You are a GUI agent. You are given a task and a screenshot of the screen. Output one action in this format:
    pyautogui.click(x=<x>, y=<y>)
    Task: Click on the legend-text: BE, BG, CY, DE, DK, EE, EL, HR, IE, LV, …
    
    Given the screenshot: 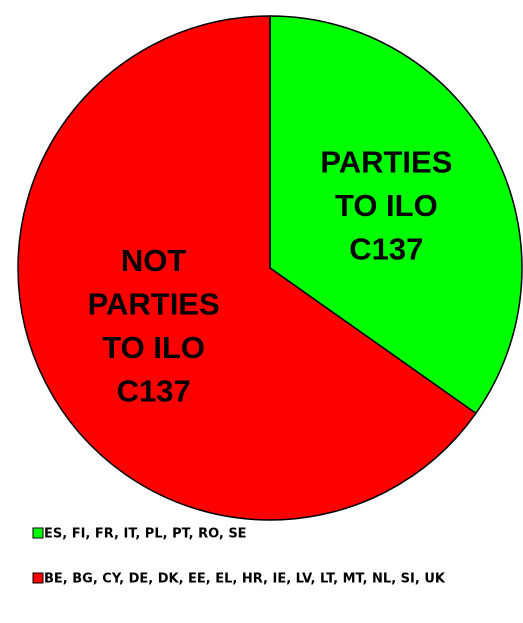 What is the action you would take?
    pyautogui.click(x=245, y=579)
    